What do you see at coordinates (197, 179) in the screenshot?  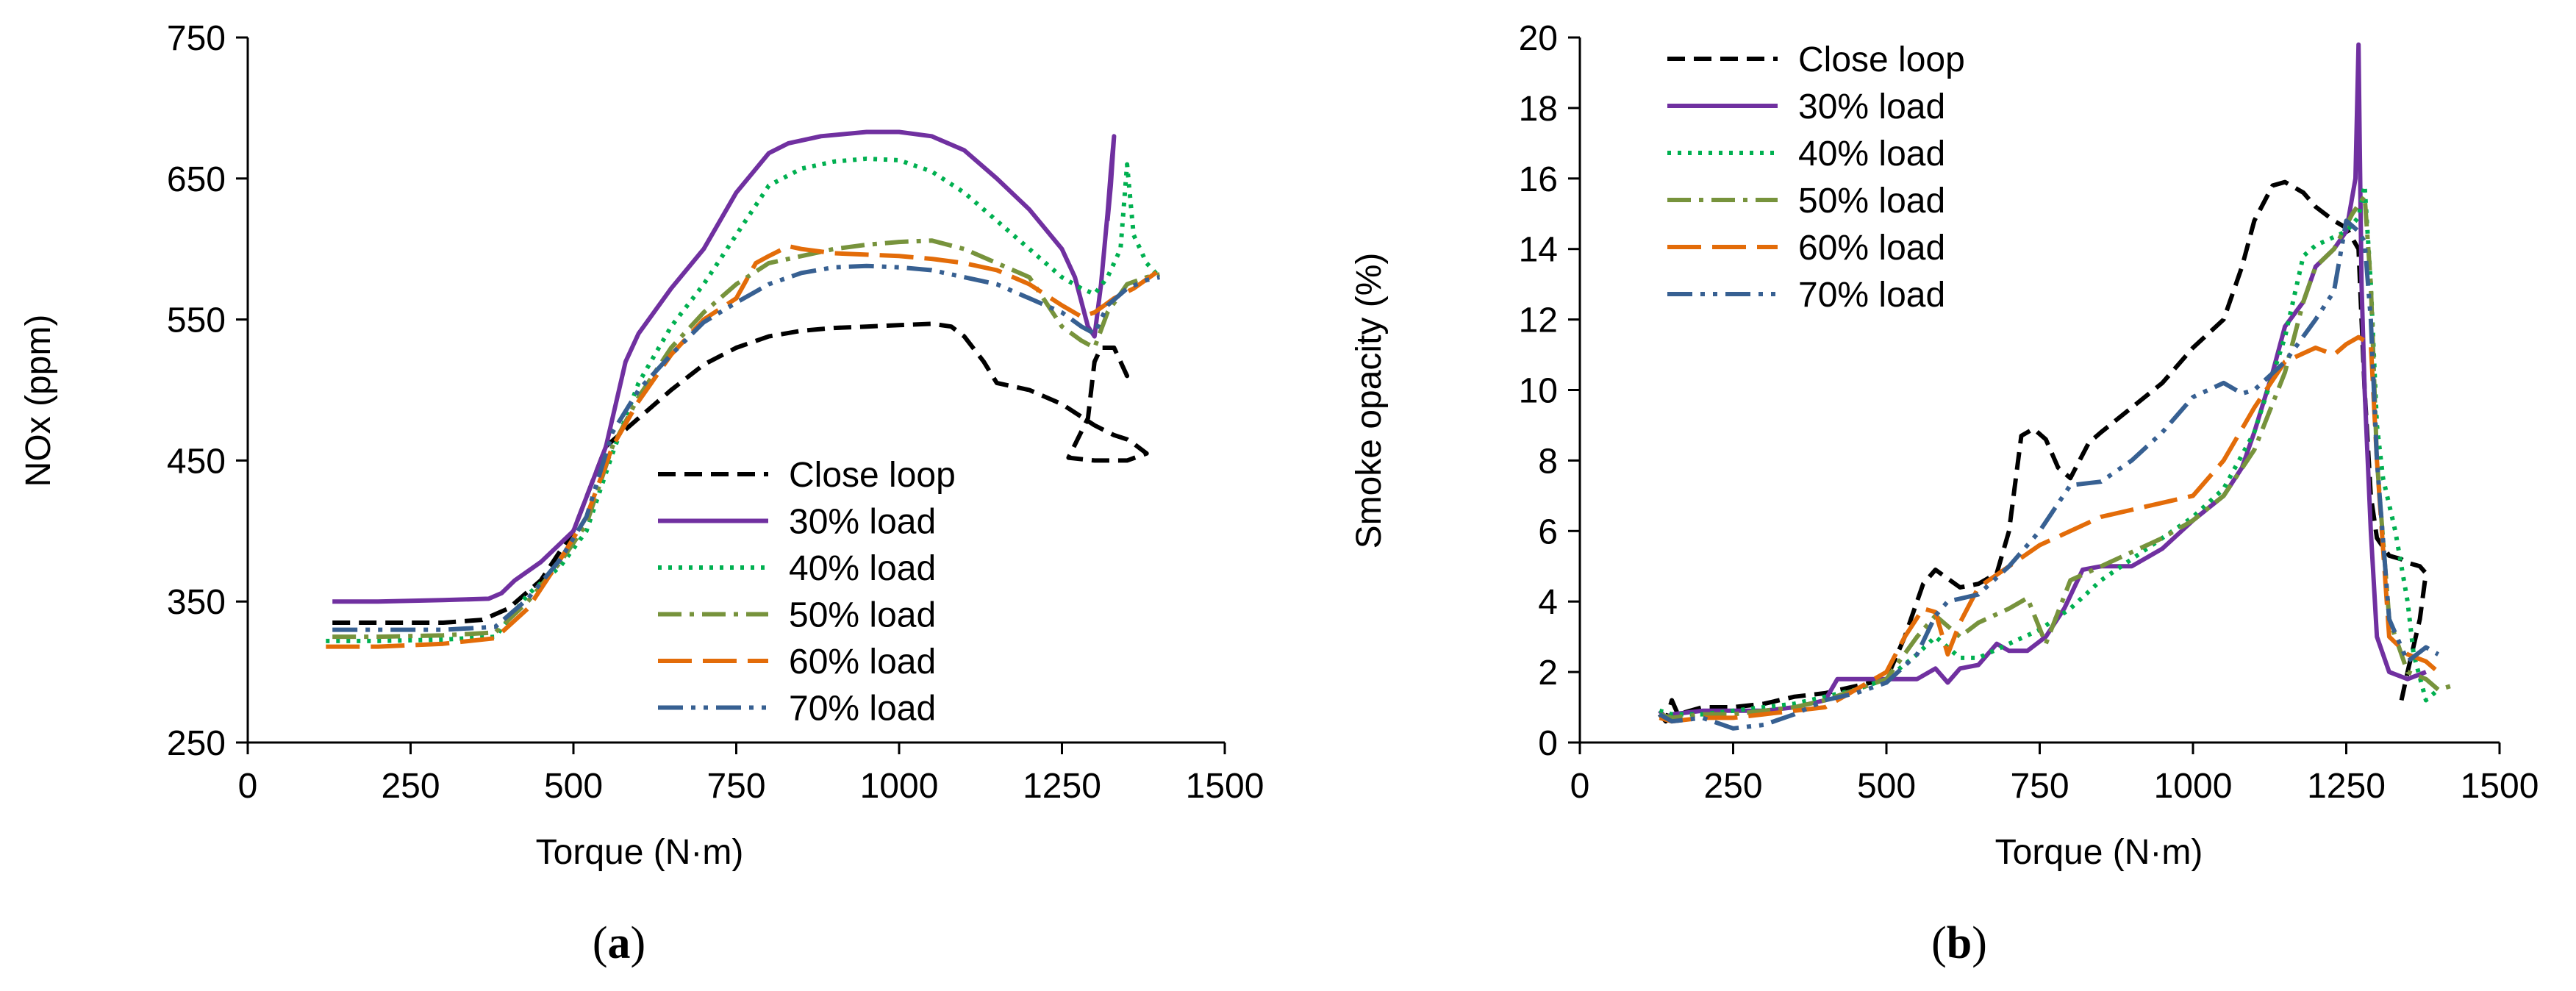 I see `panel-a-y-tick-label: 650` at bounding box center [197, 179].